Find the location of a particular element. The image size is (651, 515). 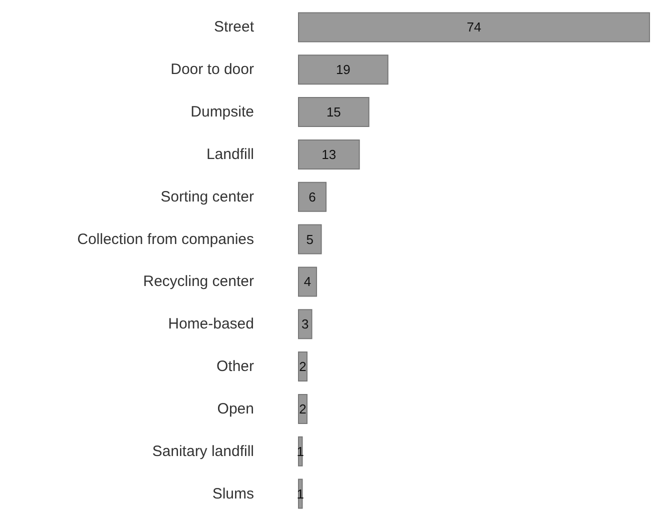

data-label: 19 is located at coordinates (343, 70).